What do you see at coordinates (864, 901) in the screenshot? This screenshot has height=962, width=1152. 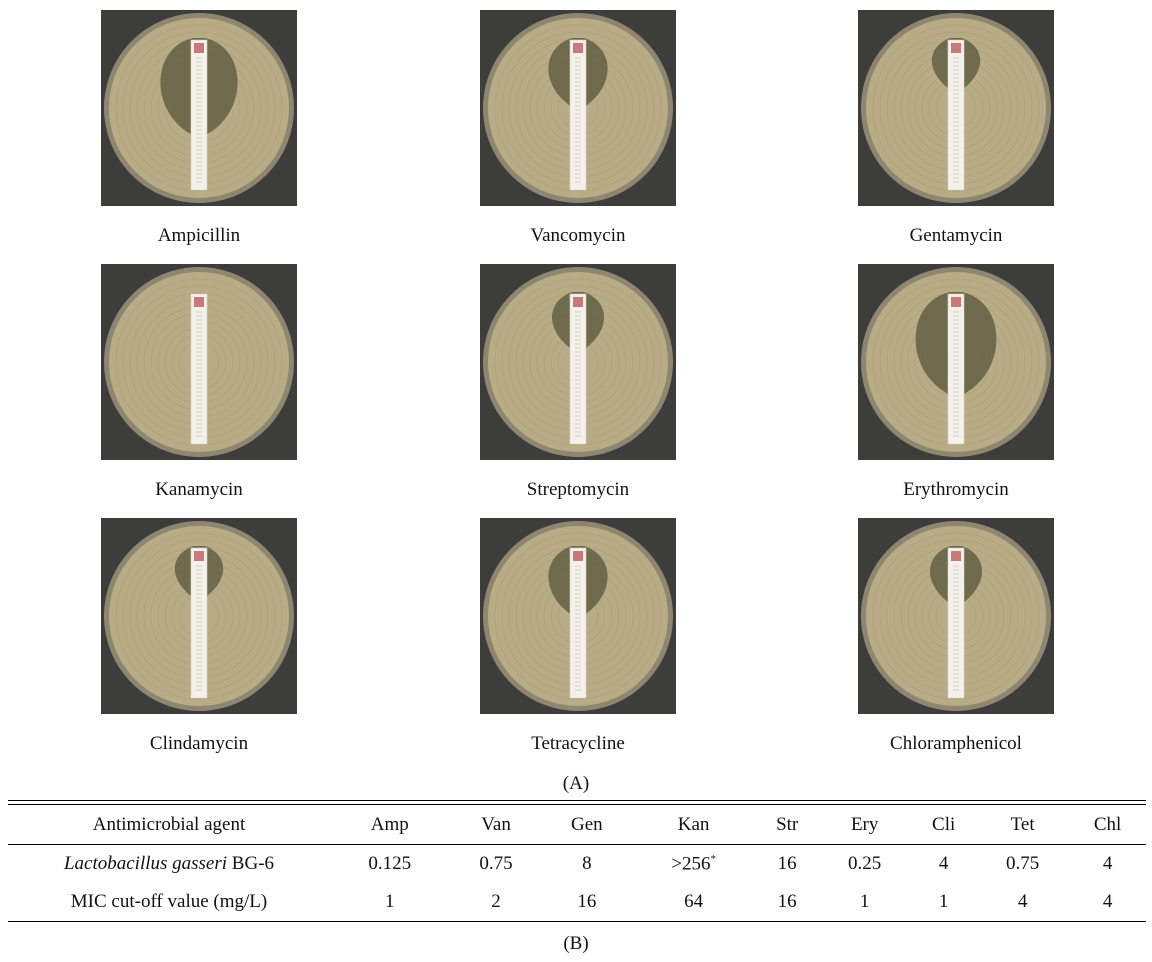 I see `cutoff-ery: 1` at bounding box center [864, 901].